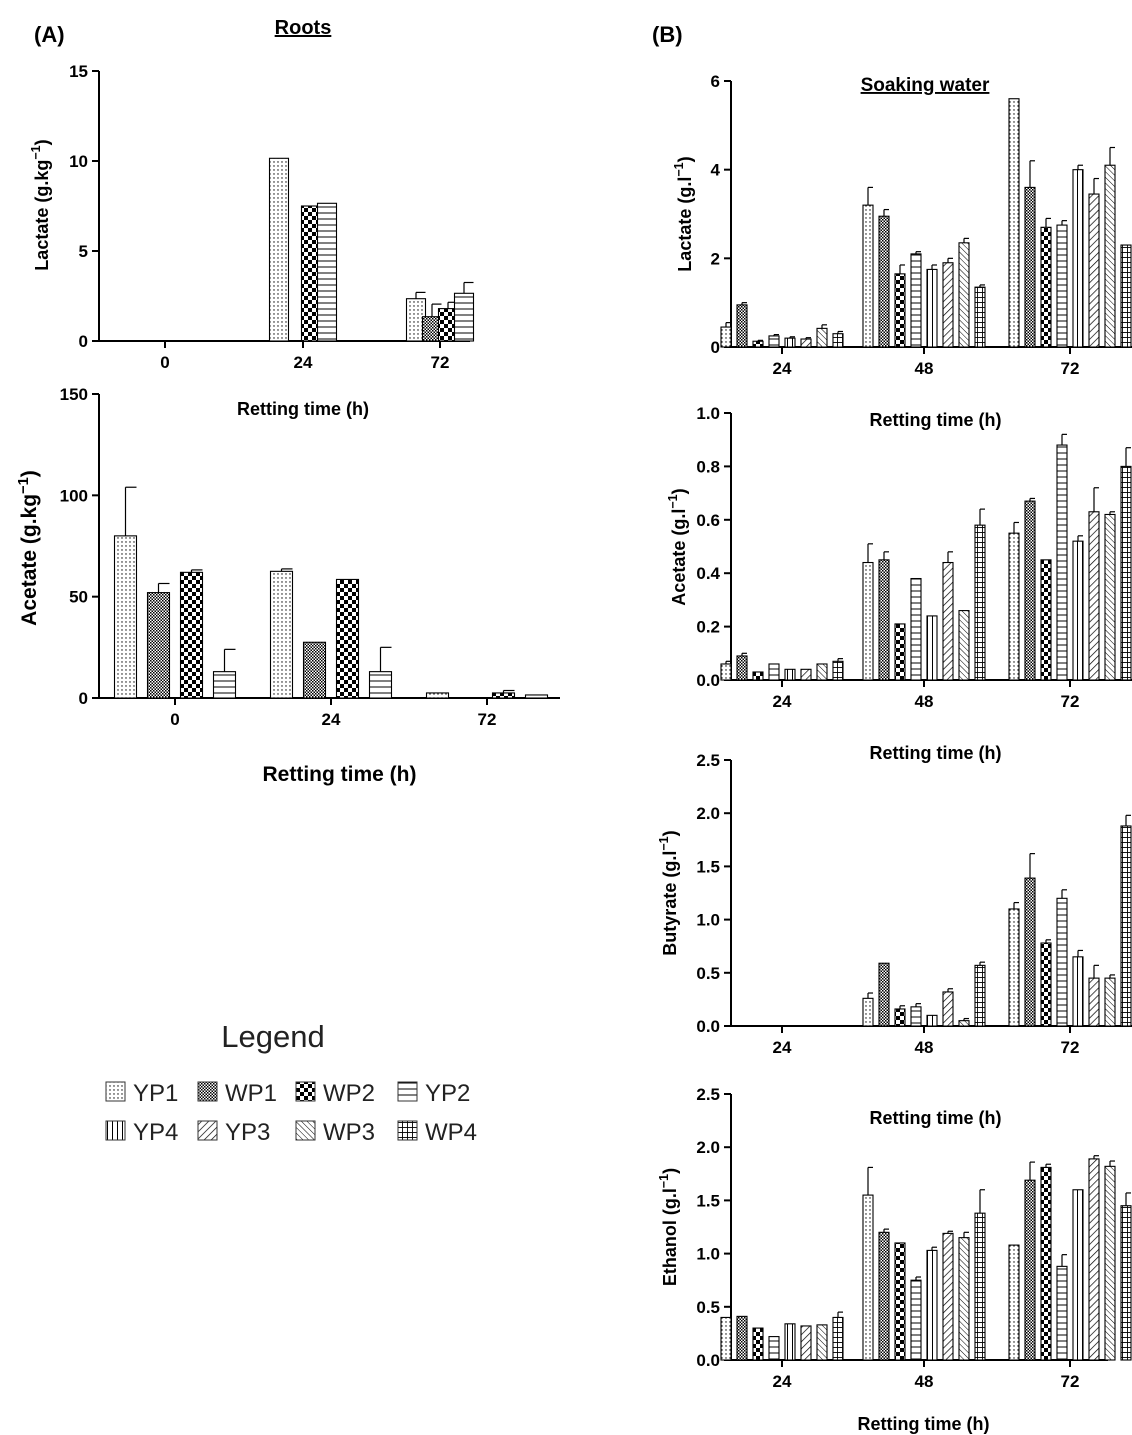 The height and width of the screenshot is (1435, 1132). Describe the element at coordinates (708, 1026) in the screenshot. I see `y-tick-label: 0.0` at that location.